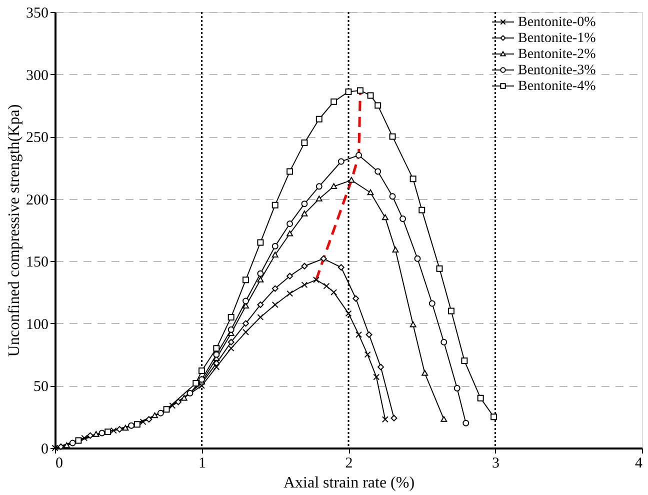 The height and width of the screenshot is (495, 648). Describe the element at coordinates (202, 464) in the screenshot. I see `x-tick-label: 1` at that location.